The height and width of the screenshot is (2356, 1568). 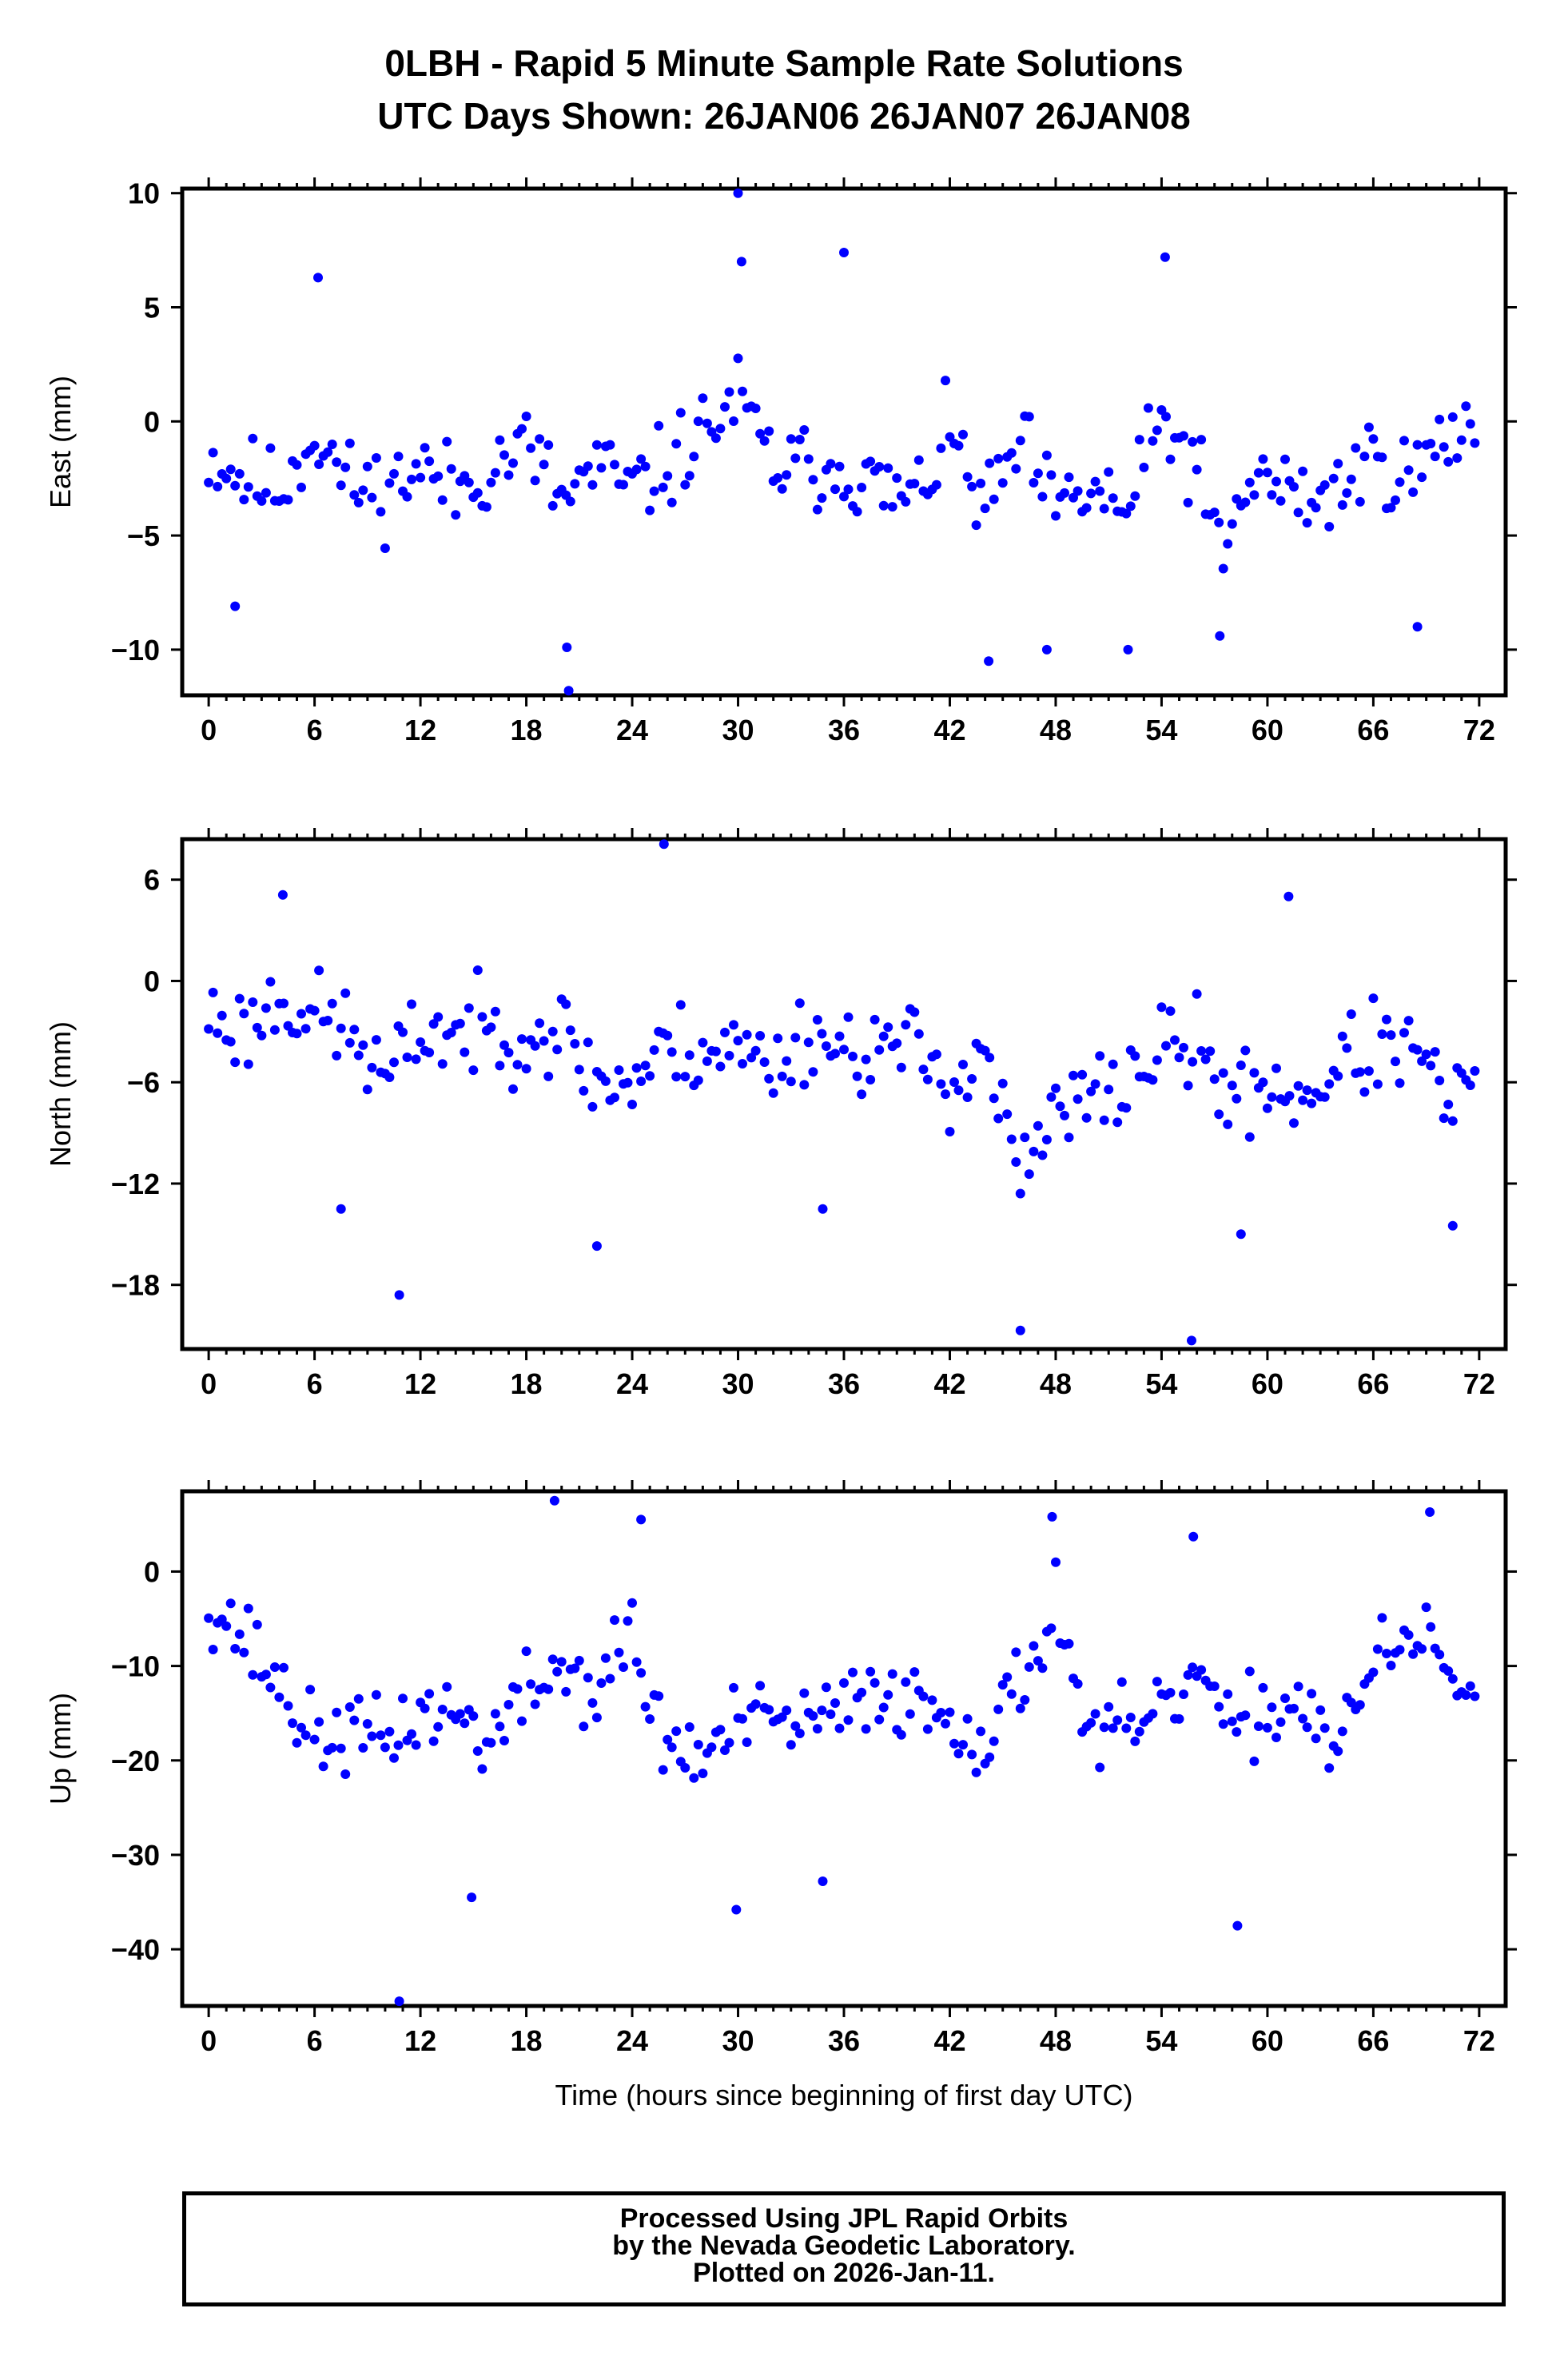 I want to click on north-xtick-label: 30, so click(x=738, y=1383).